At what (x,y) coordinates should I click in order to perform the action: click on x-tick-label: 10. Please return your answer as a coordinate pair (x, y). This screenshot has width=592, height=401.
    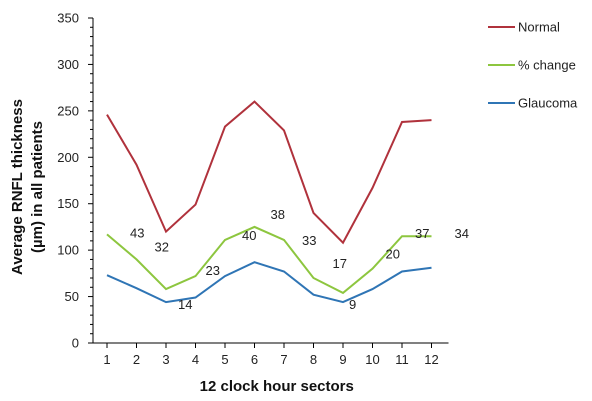
    Looking at the image, I should click on (372, 359).